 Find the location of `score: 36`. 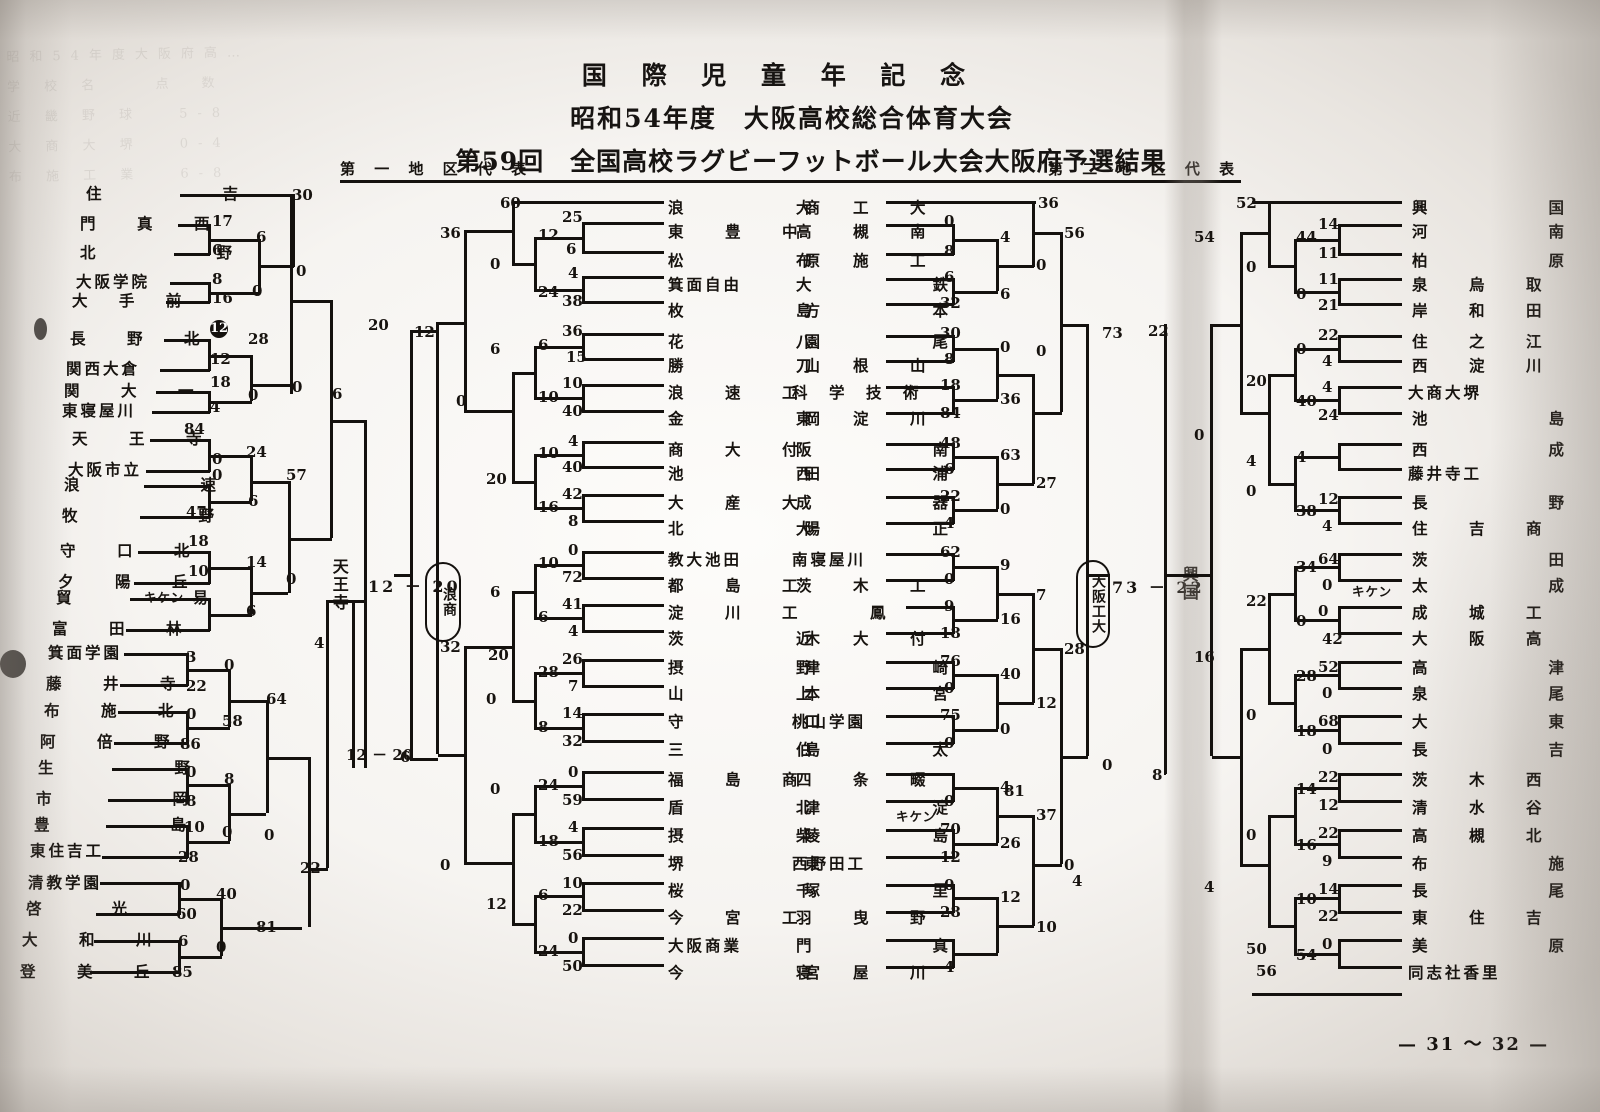

score: 36 is located at coordinates (1010, 399).